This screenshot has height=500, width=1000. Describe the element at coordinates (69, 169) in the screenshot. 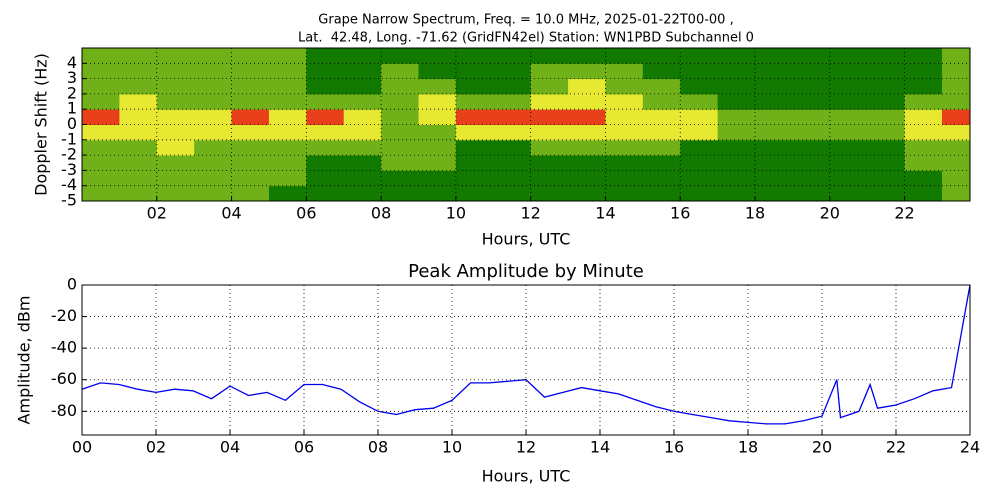

I see `y-tick-label: -3` at that location.